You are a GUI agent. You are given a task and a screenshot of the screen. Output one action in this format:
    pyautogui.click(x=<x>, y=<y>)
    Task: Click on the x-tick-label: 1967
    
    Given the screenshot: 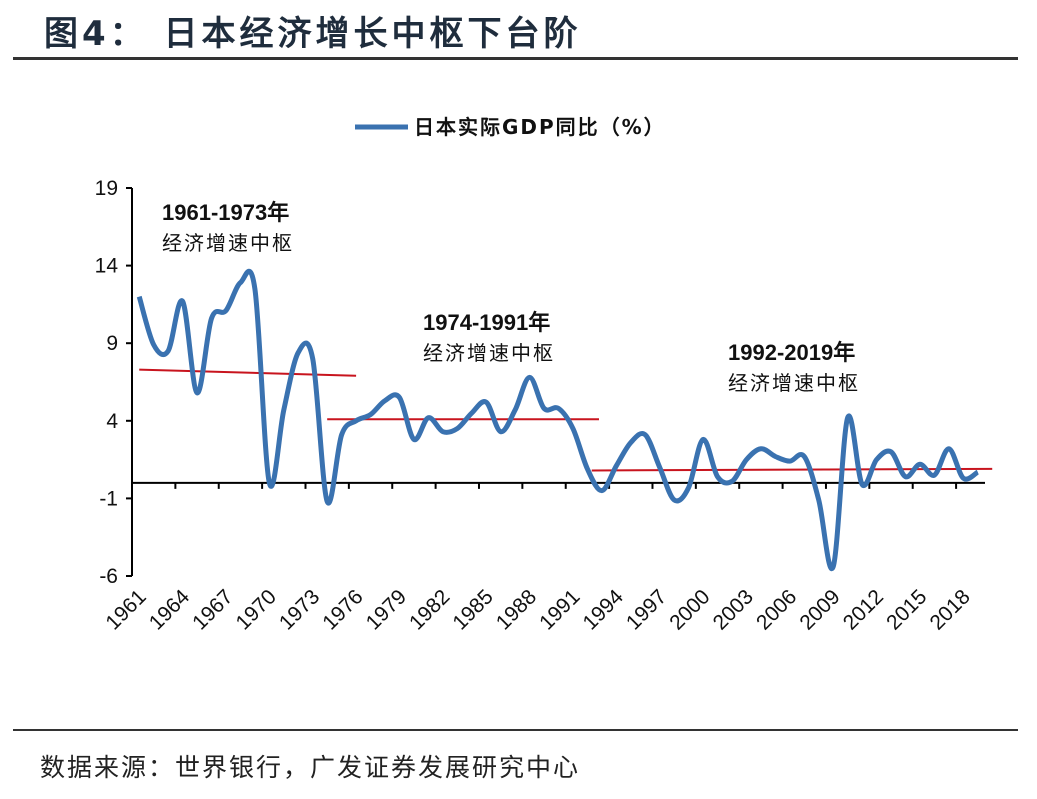 What is the action you would take?
    pyautogui.click(x=212, y=609)
    